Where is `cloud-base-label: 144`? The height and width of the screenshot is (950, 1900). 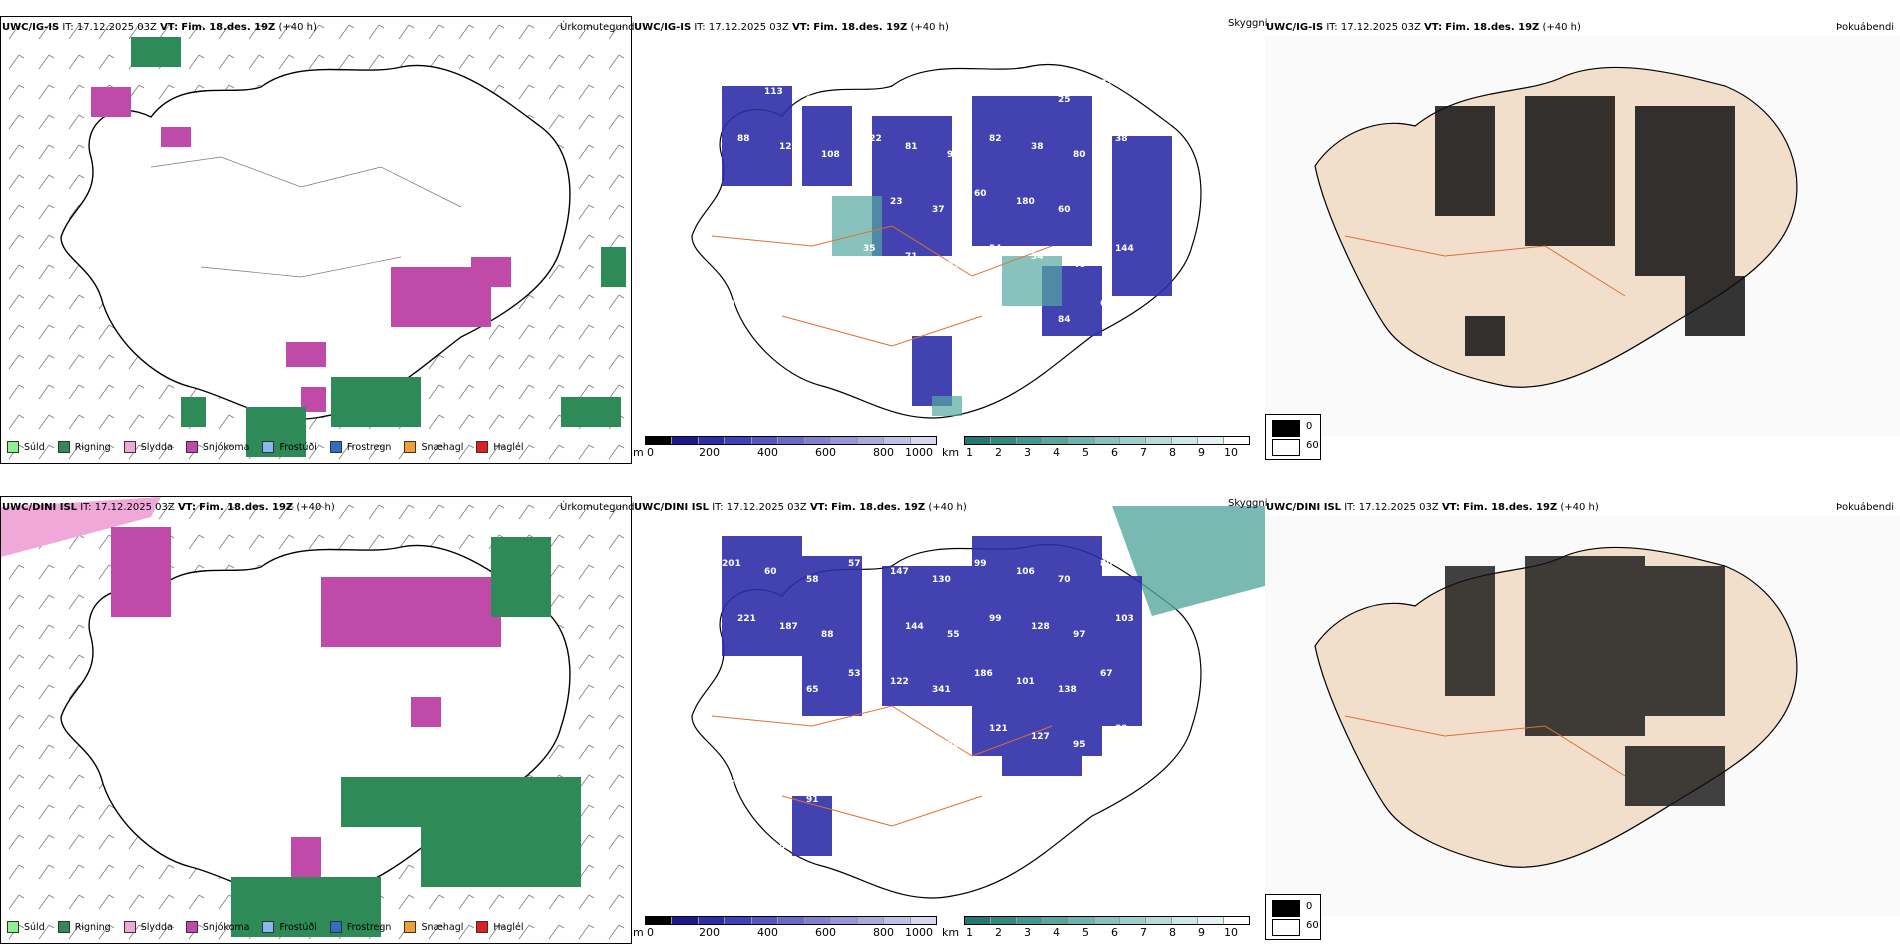
cloud-base-label: 144 is located at coordinates (1124, 249).